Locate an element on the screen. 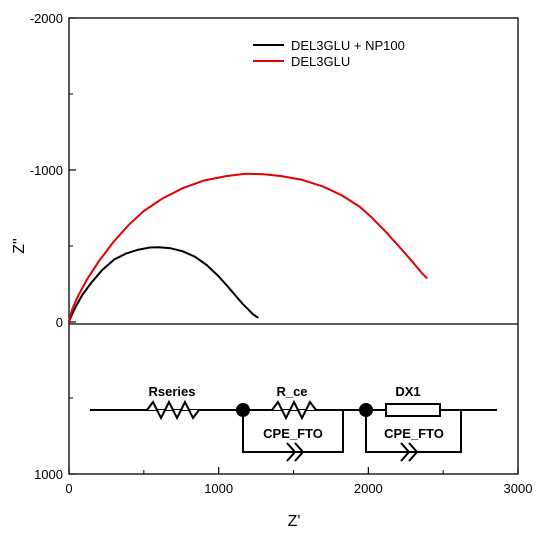 The height and width of the screenshot is (537, 550). y-tick-label: 0 is located at coordinates (59, 322).